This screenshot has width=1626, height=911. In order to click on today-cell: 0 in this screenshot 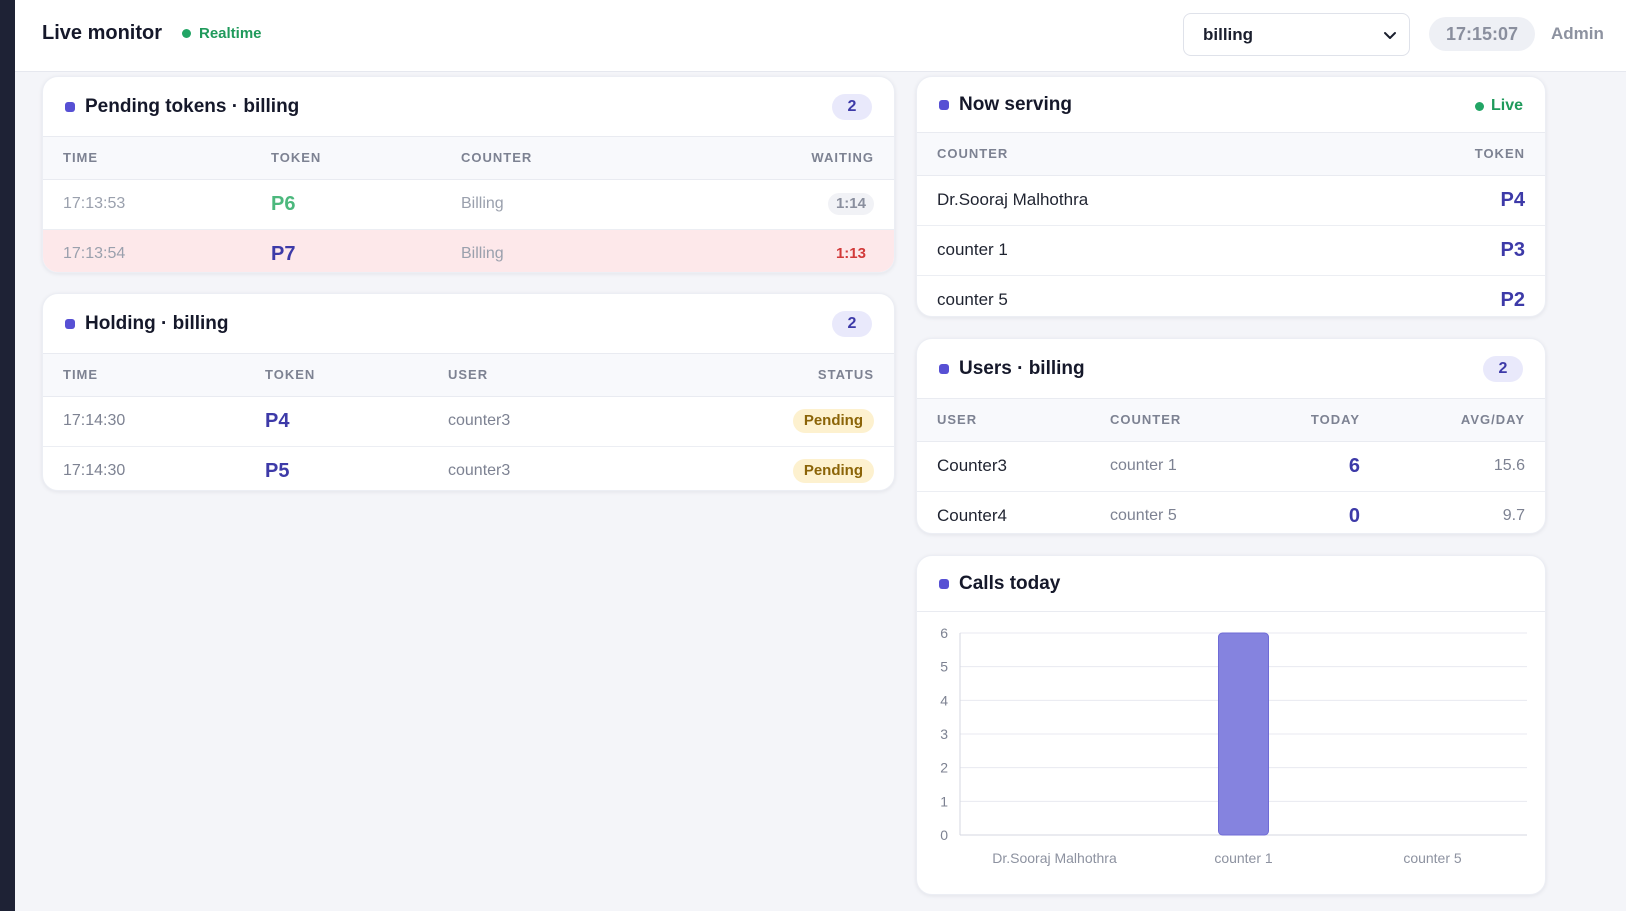, I will do `click(1354, 515)`.